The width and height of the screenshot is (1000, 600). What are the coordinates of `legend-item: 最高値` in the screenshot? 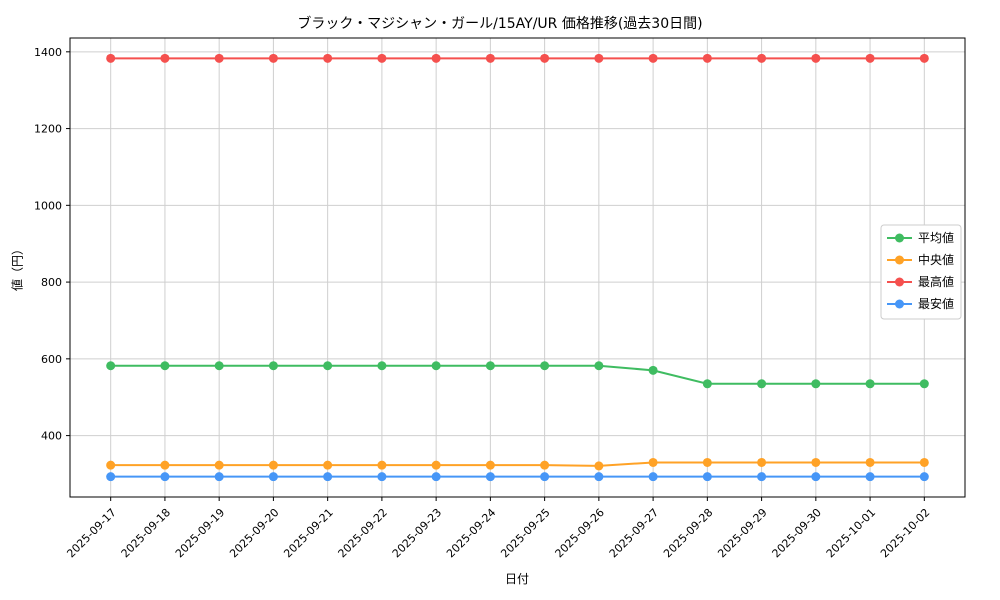 It's located at (920, 281).